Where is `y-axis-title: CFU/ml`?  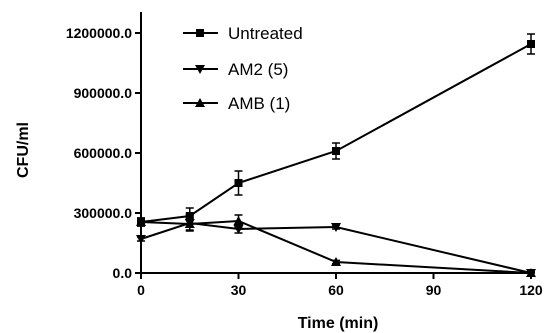 y-axis-title: CFU/ml is located at coordinates (23, 150).